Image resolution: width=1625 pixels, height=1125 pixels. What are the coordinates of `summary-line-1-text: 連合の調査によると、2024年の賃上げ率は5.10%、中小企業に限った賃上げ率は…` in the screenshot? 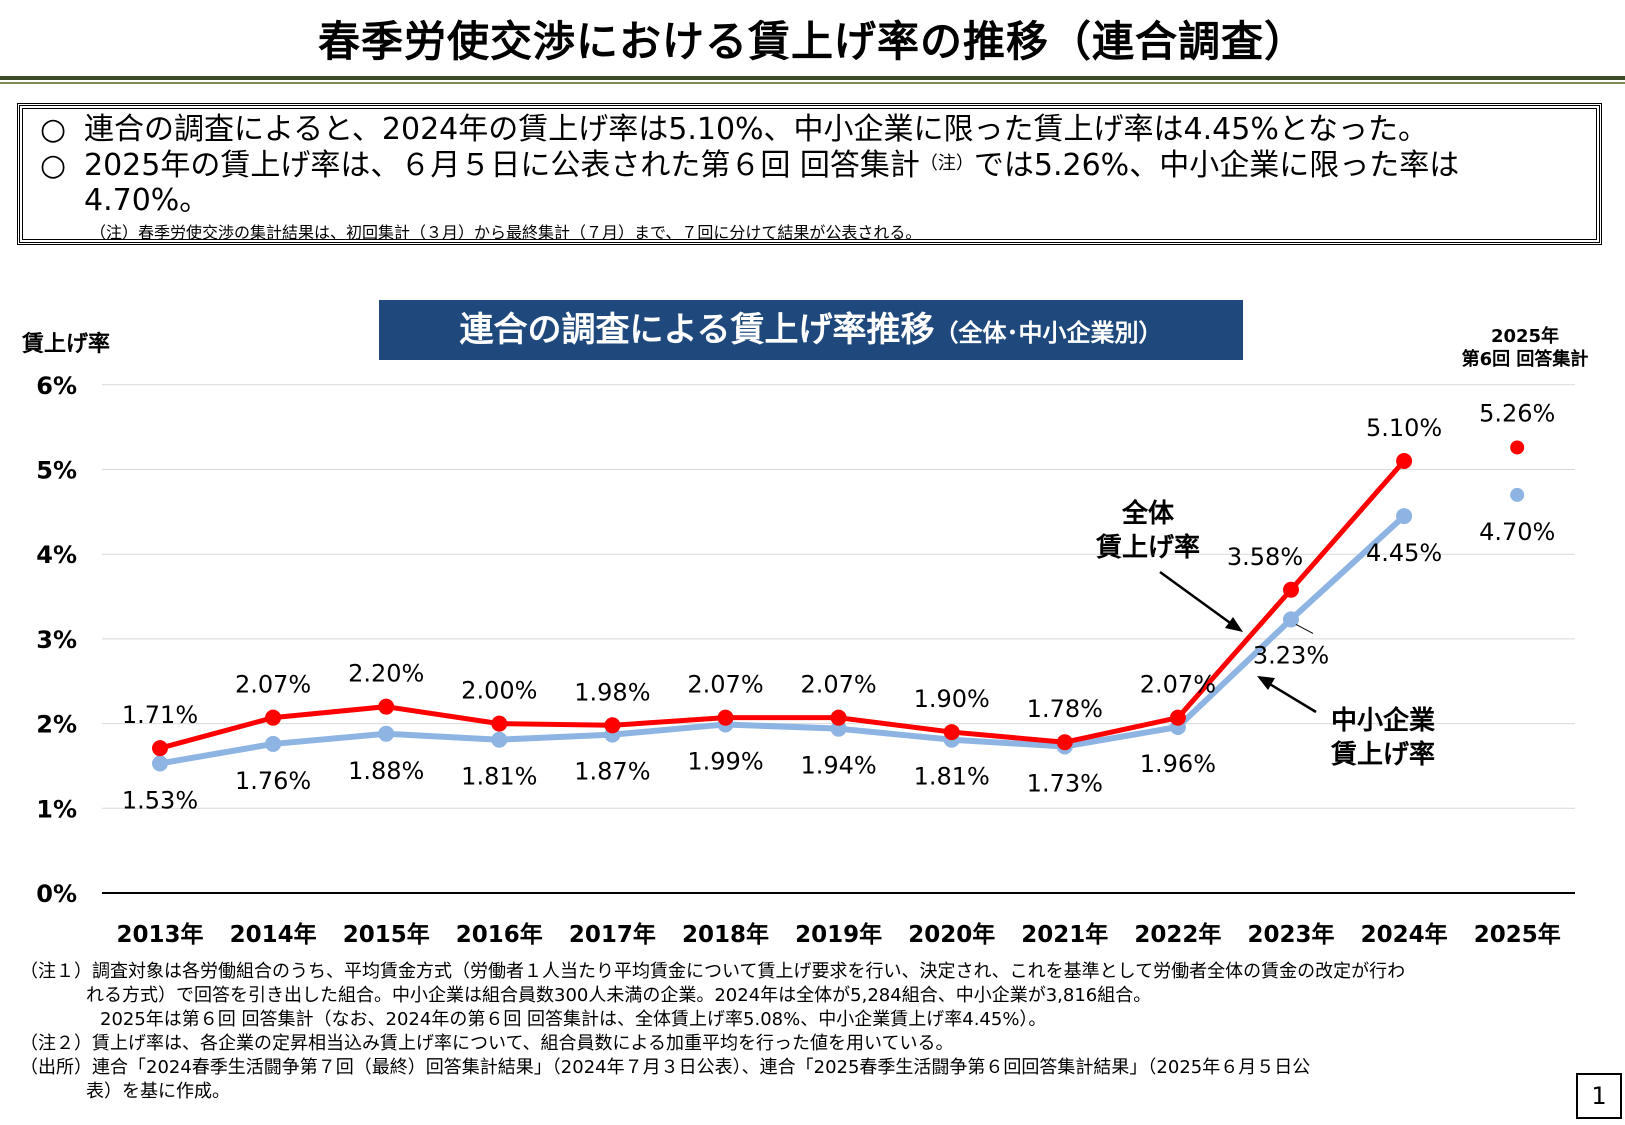 It's located at (756, 129).